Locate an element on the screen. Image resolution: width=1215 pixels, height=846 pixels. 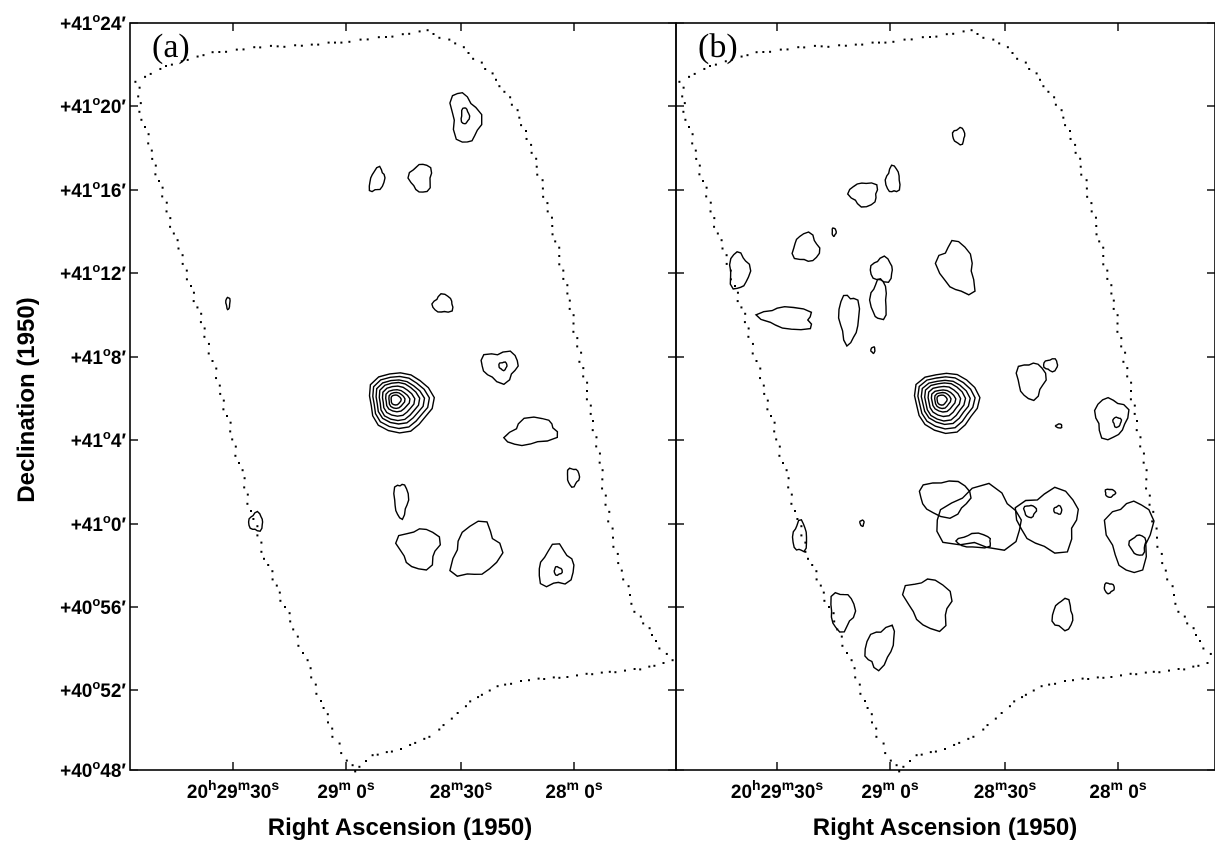
x-tick-label: 29m 0s is located at coordinates (889, 790).